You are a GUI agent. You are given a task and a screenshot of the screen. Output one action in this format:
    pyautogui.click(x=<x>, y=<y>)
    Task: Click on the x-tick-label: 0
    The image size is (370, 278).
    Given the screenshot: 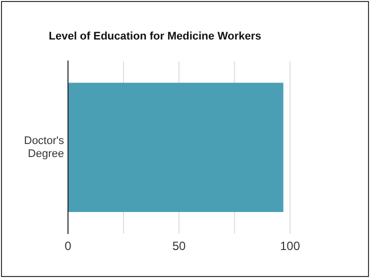 What is the action you would take?
    pyautogui.click(x=68, y=246)
    